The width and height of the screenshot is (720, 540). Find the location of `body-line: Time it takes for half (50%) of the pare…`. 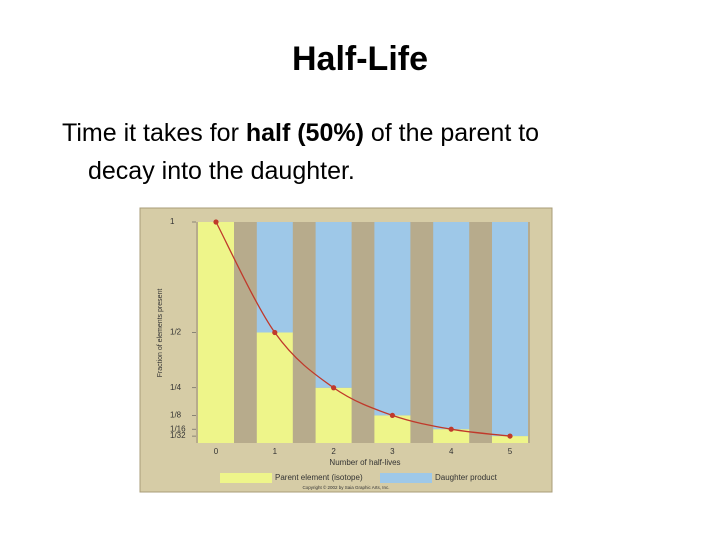

body-line: Time it takes for half (50%) of the pare… is located at coordinates (300, 133).